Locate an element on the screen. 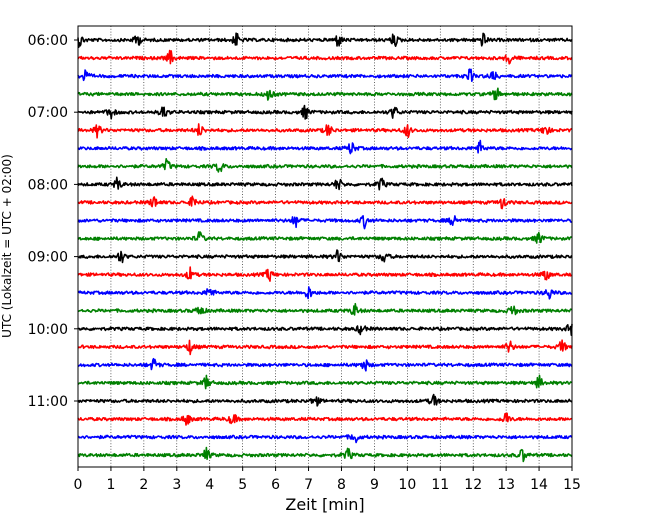 Image resolution: width=650 pixels, height=520 pixels. y-tick-label: 06:00 is located at coordinates (48, 41).